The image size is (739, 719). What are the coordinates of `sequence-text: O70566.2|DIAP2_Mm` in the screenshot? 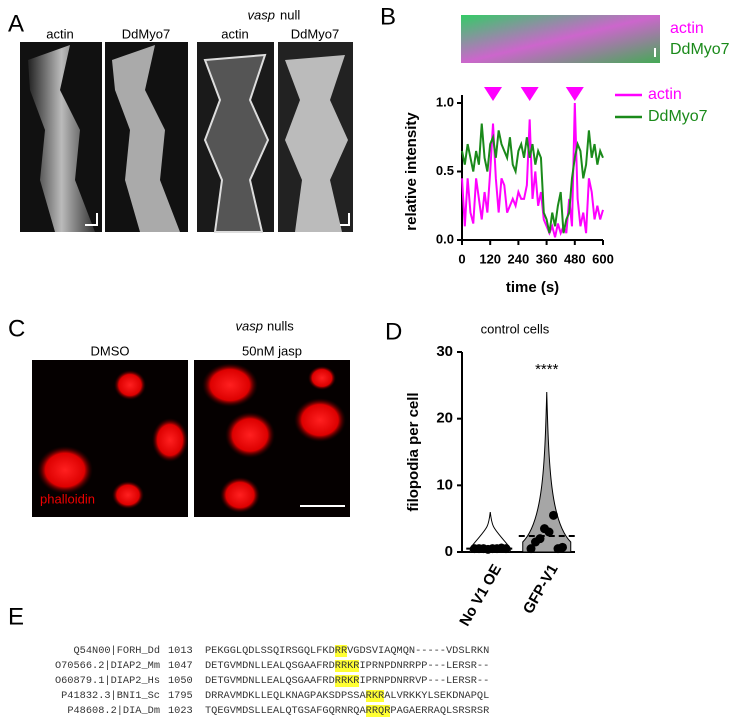 It's located at (107, 666).